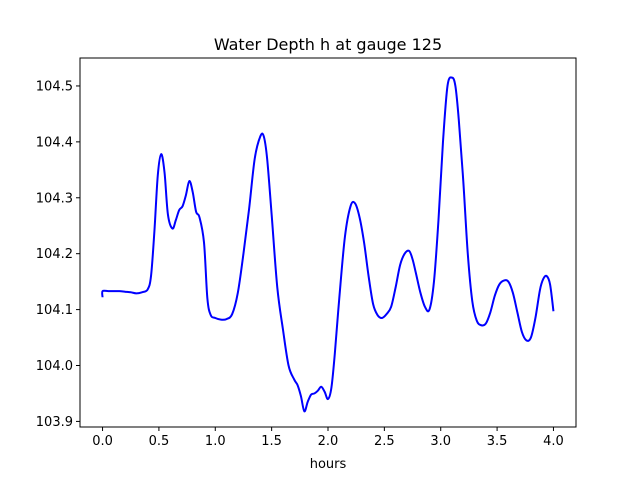  Describe the element at coordinates (159, 441) in the screenshot. I see `x-tick-label: 0.5` at that location.